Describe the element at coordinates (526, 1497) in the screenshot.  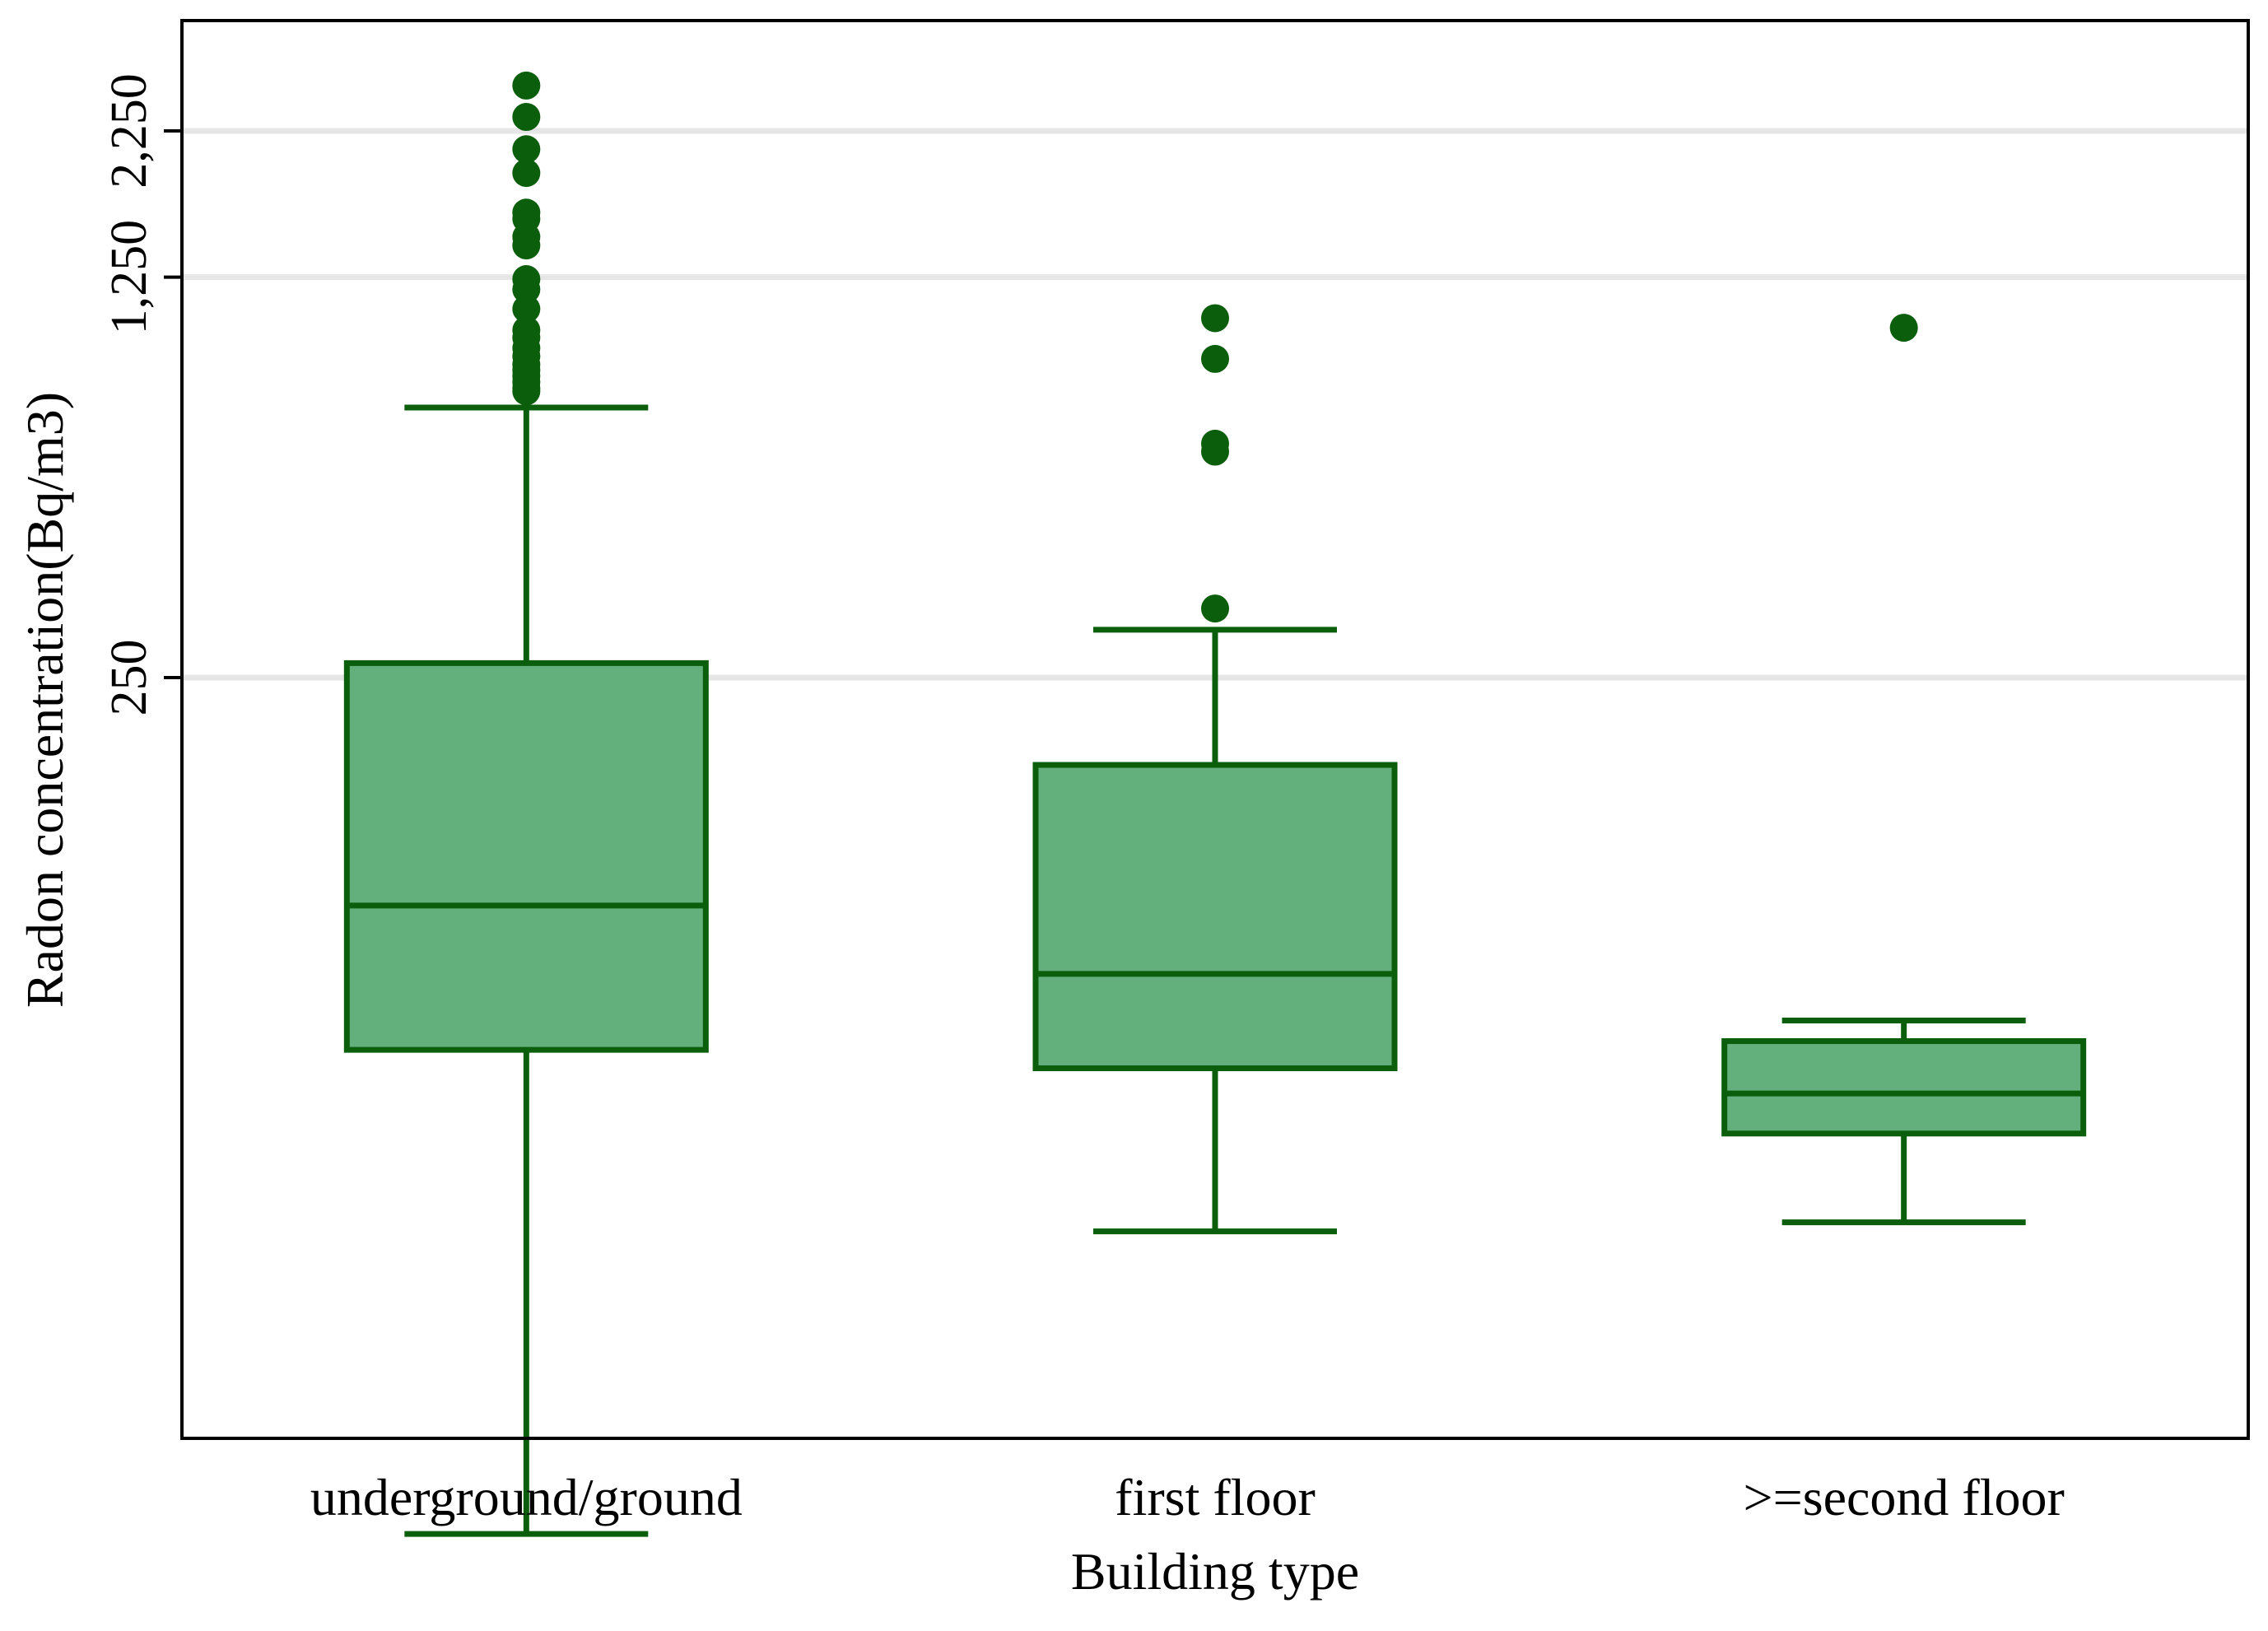
I see `x-category-ground: underground/ground` at that location.